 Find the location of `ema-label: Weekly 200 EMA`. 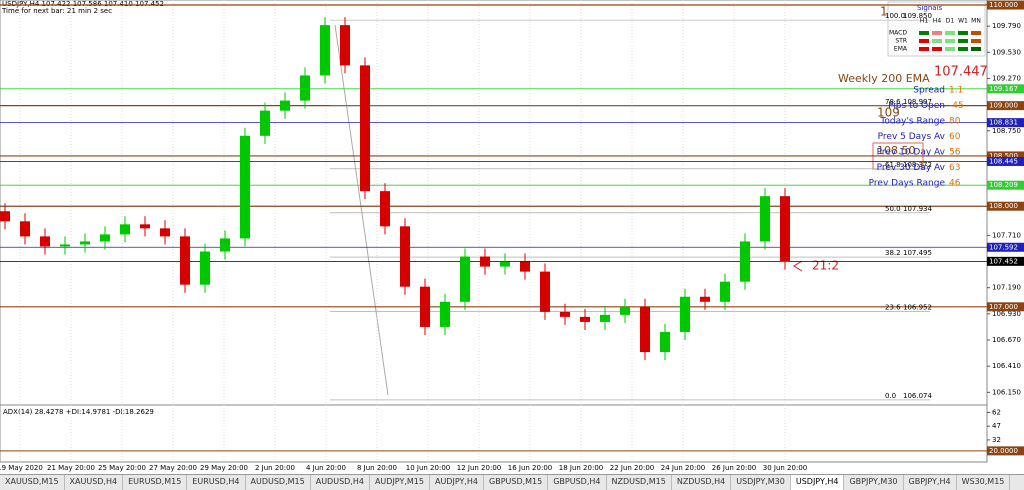

ema-label: Weekly 200 EMA is located at coordinates (884, 78).